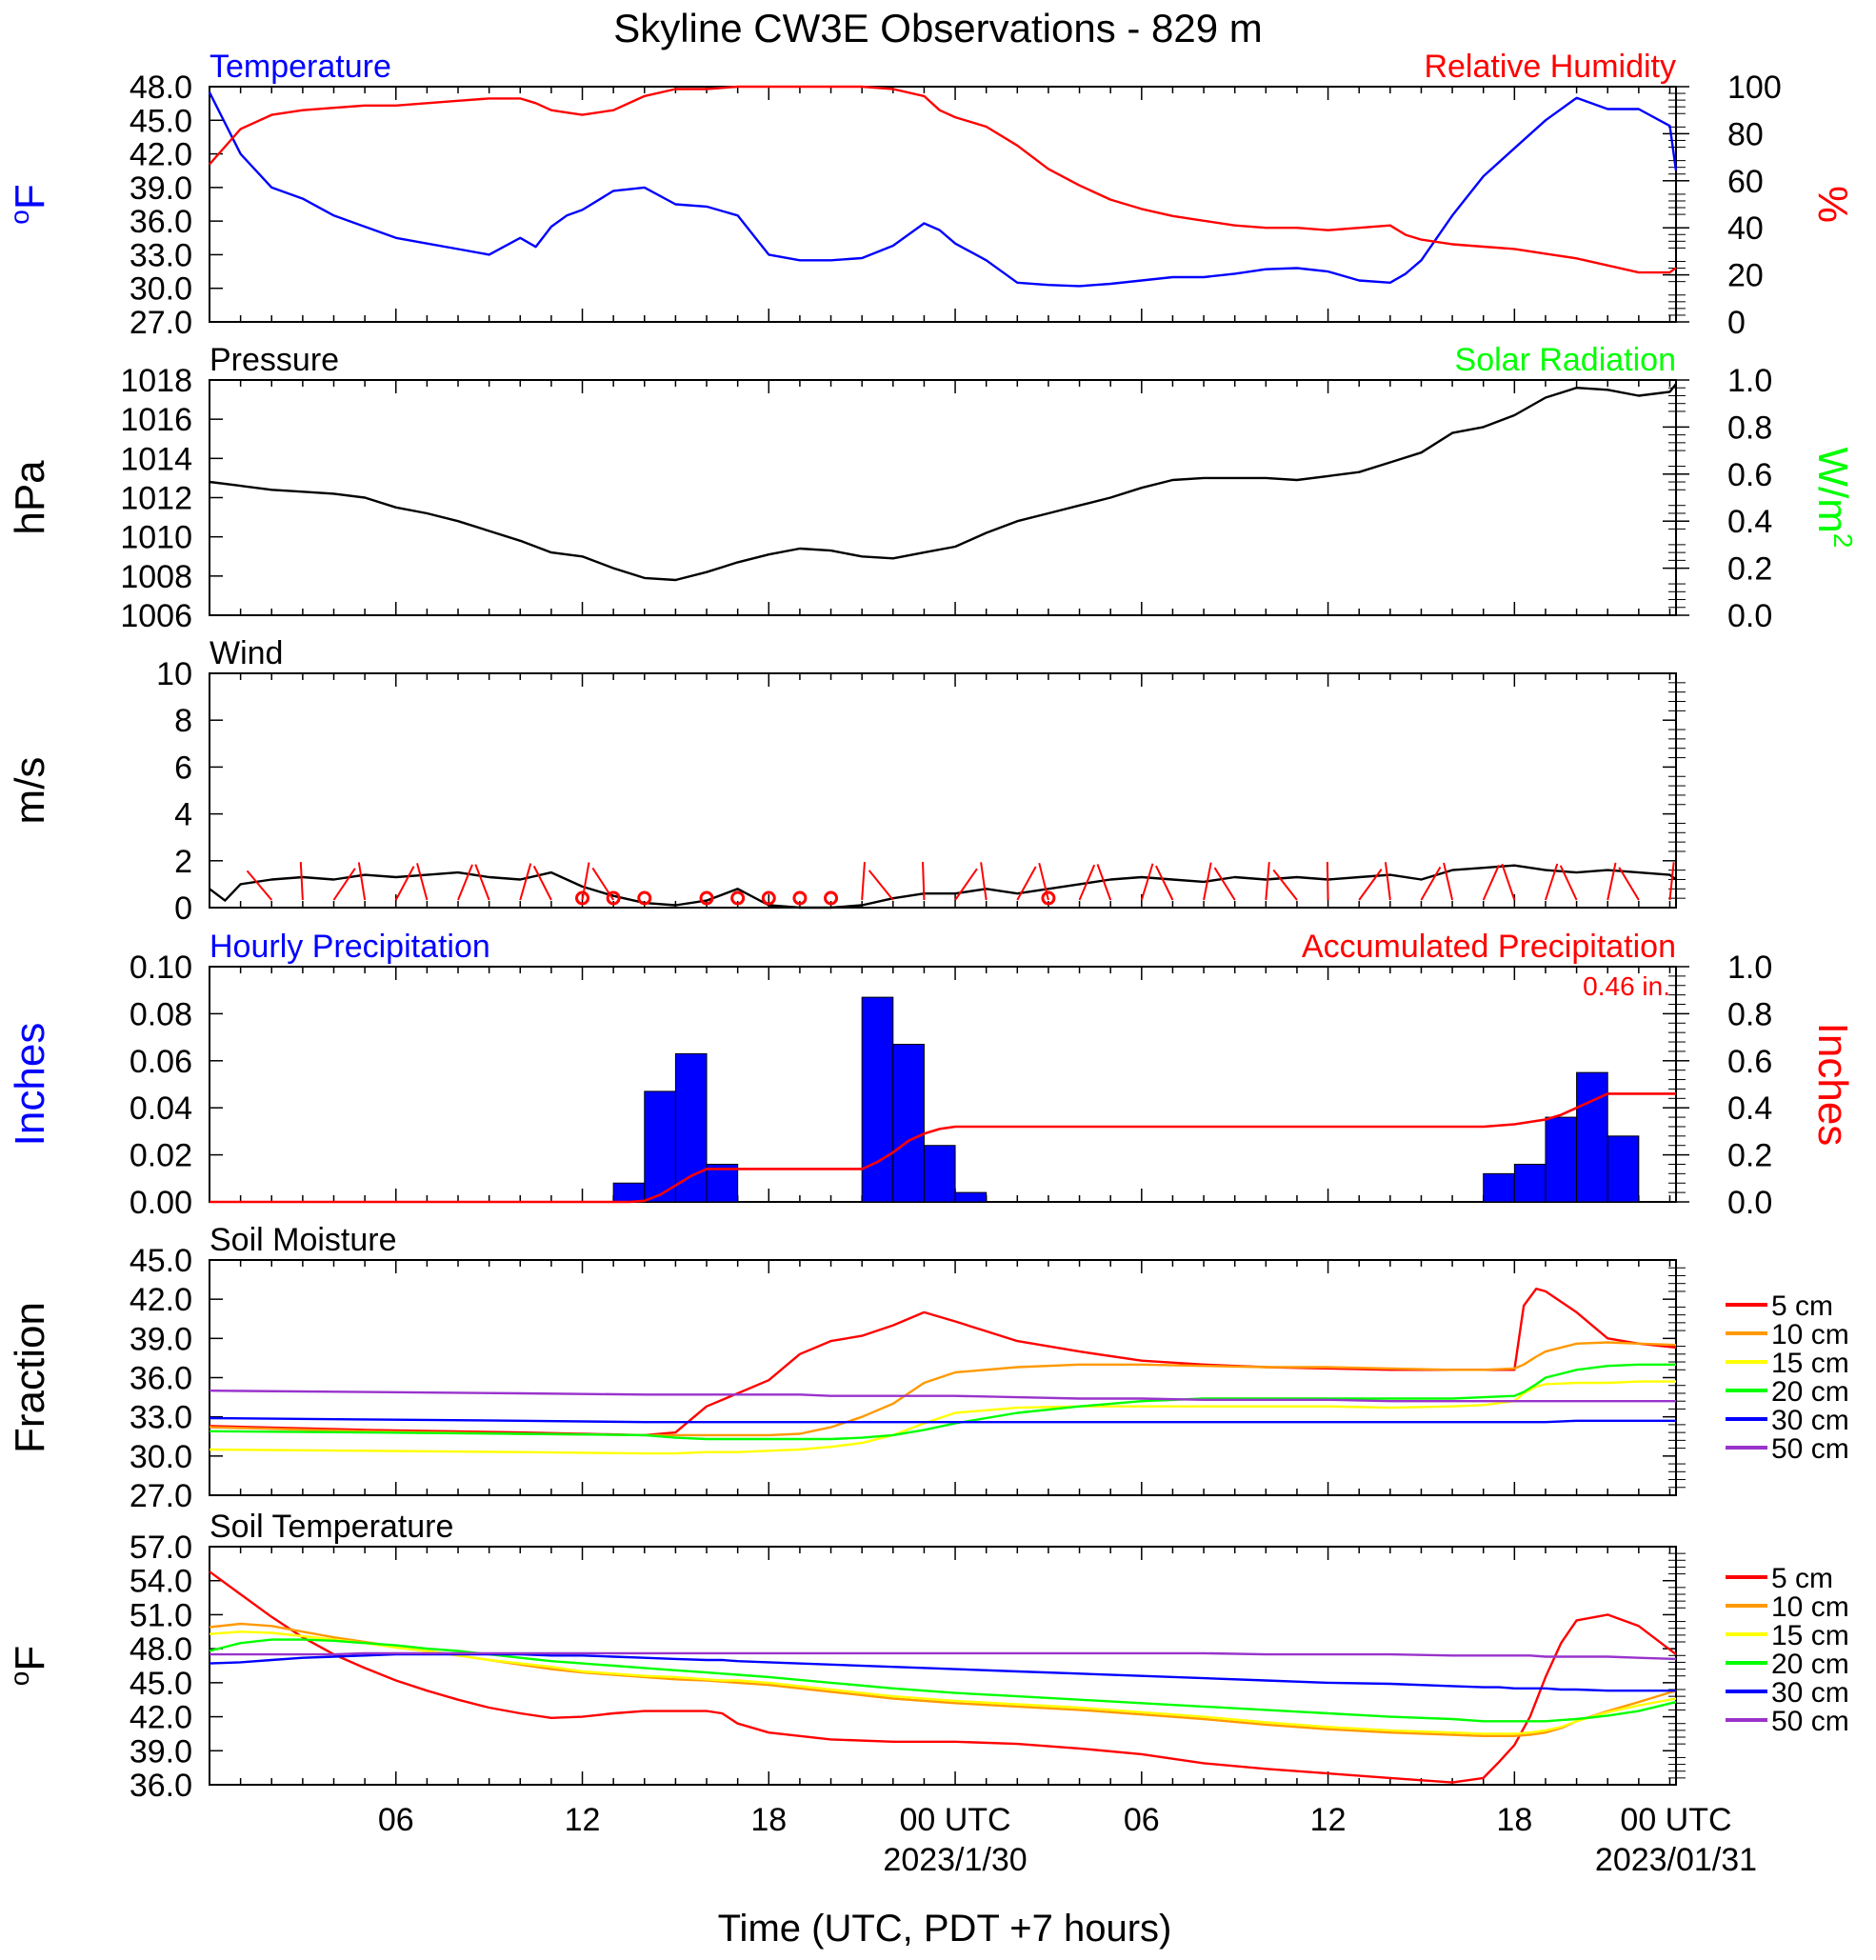 The height and width of the screenshot is (1960, 1876). I want to click on series-line-accumulated-precipitation, so click(943, 1148).